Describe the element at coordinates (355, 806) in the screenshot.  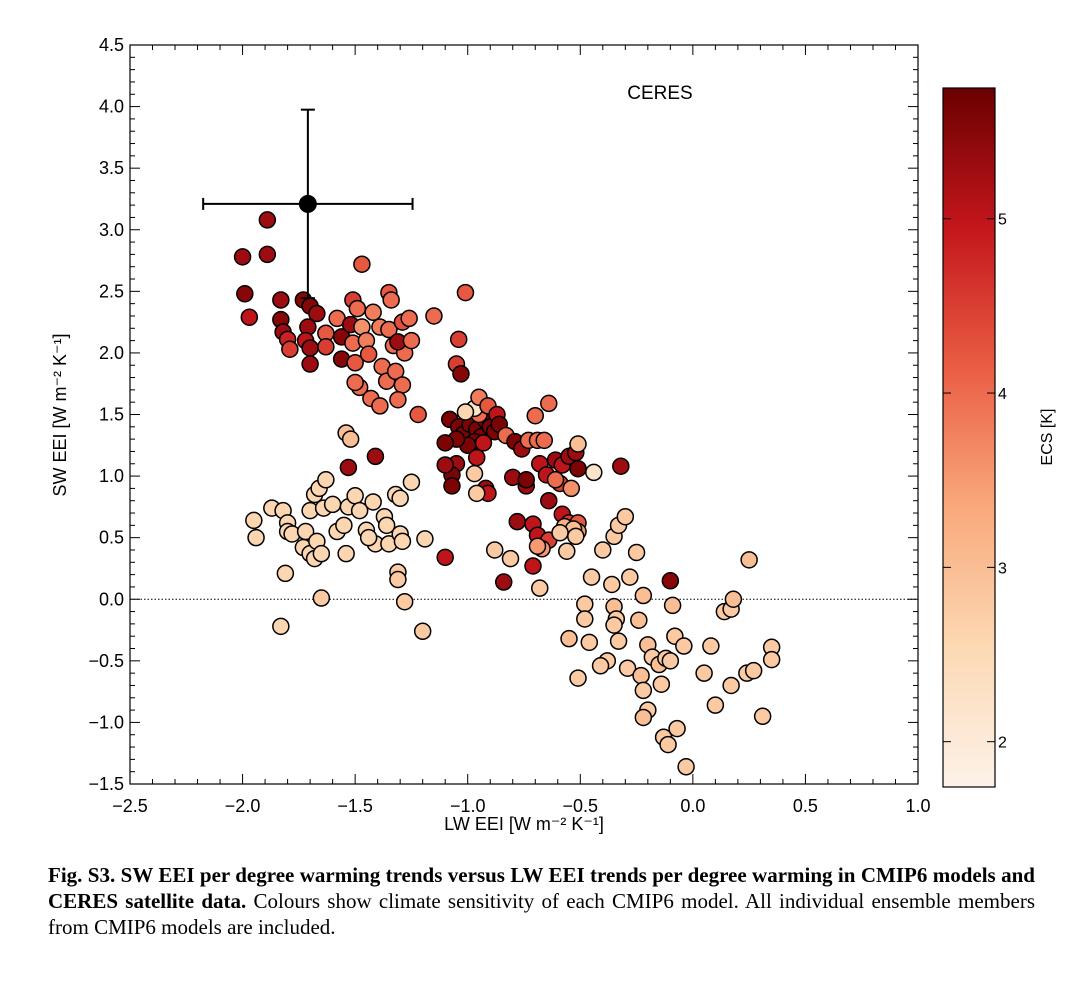
I see `x-tick-label: −1.5` at that location.